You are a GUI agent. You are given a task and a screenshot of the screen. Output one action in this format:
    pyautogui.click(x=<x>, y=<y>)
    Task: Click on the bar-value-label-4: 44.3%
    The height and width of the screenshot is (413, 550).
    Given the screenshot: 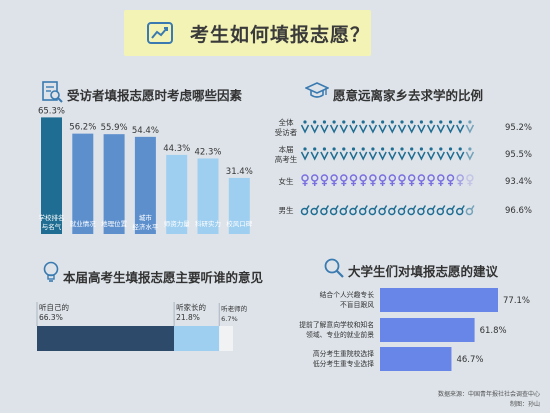 What is the action you would take?
    pyautogui.click(x=176, y=149)
    